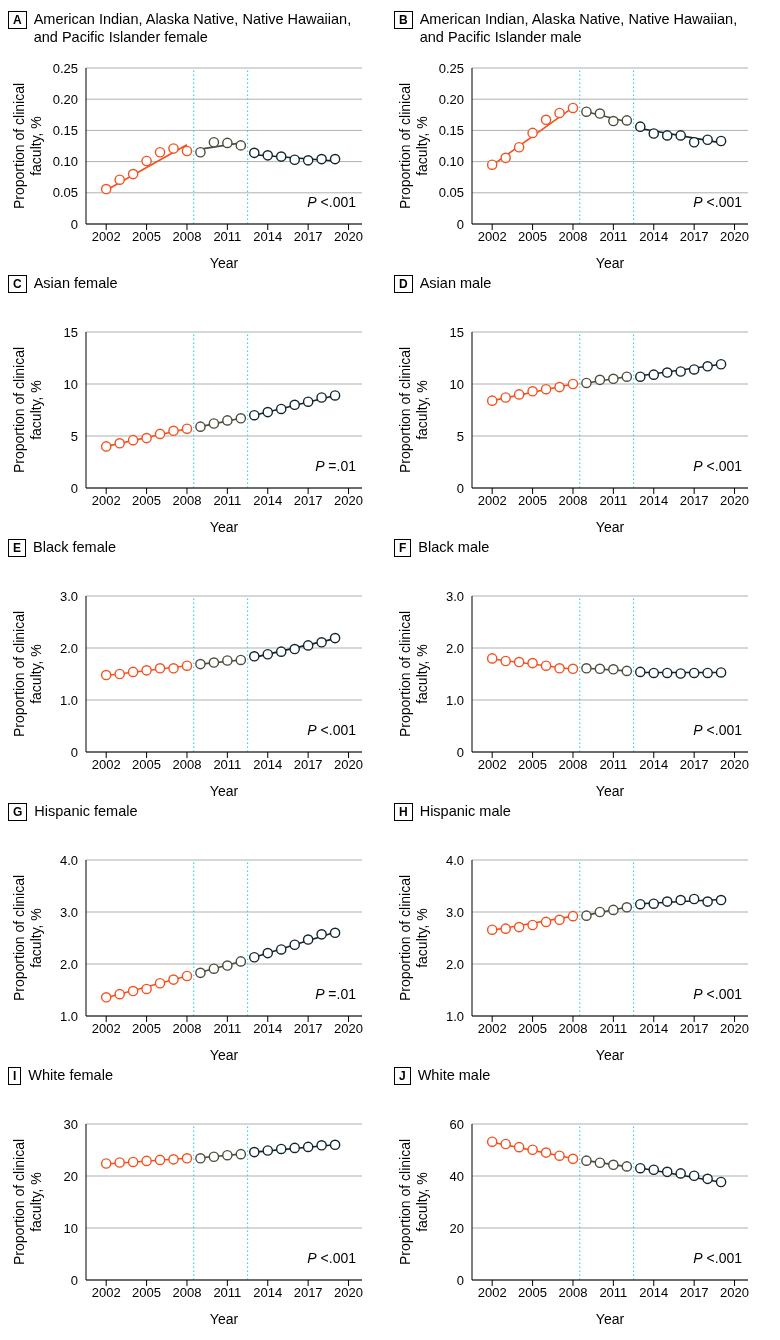 This screenshot has width=780, height=1340. I want to click on y-tick-label: 0.25, so click(451, 68).